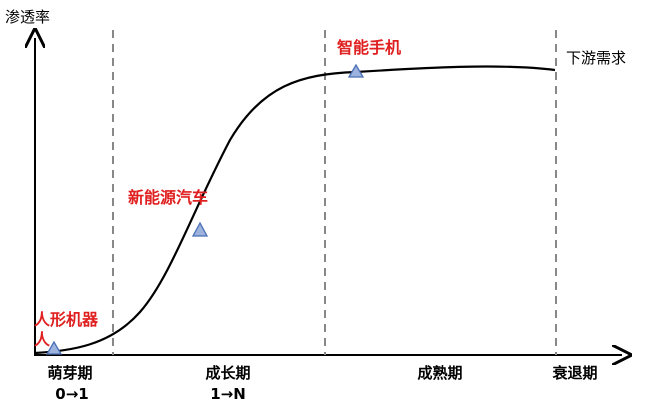 The width and height of the screenshot is (660, 407). I want to click on stage-transition: 0→1, so click(71, 394).